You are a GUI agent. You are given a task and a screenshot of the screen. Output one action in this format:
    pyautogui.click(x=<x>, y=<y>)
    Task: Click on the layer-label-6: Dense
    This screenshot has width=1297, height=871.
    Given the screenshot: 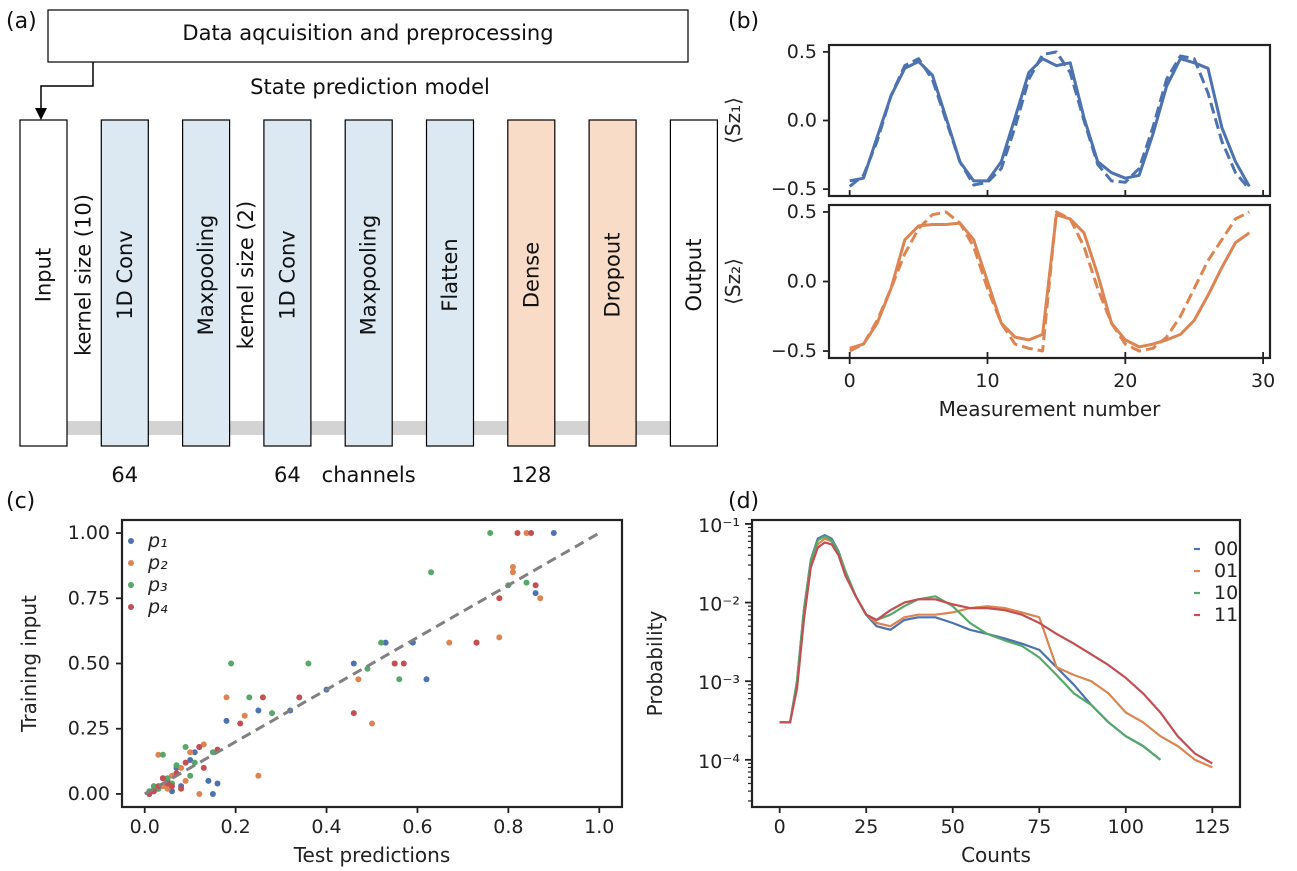 What is the action you would take?
    pyautogui.click(x=531, y=275)
    